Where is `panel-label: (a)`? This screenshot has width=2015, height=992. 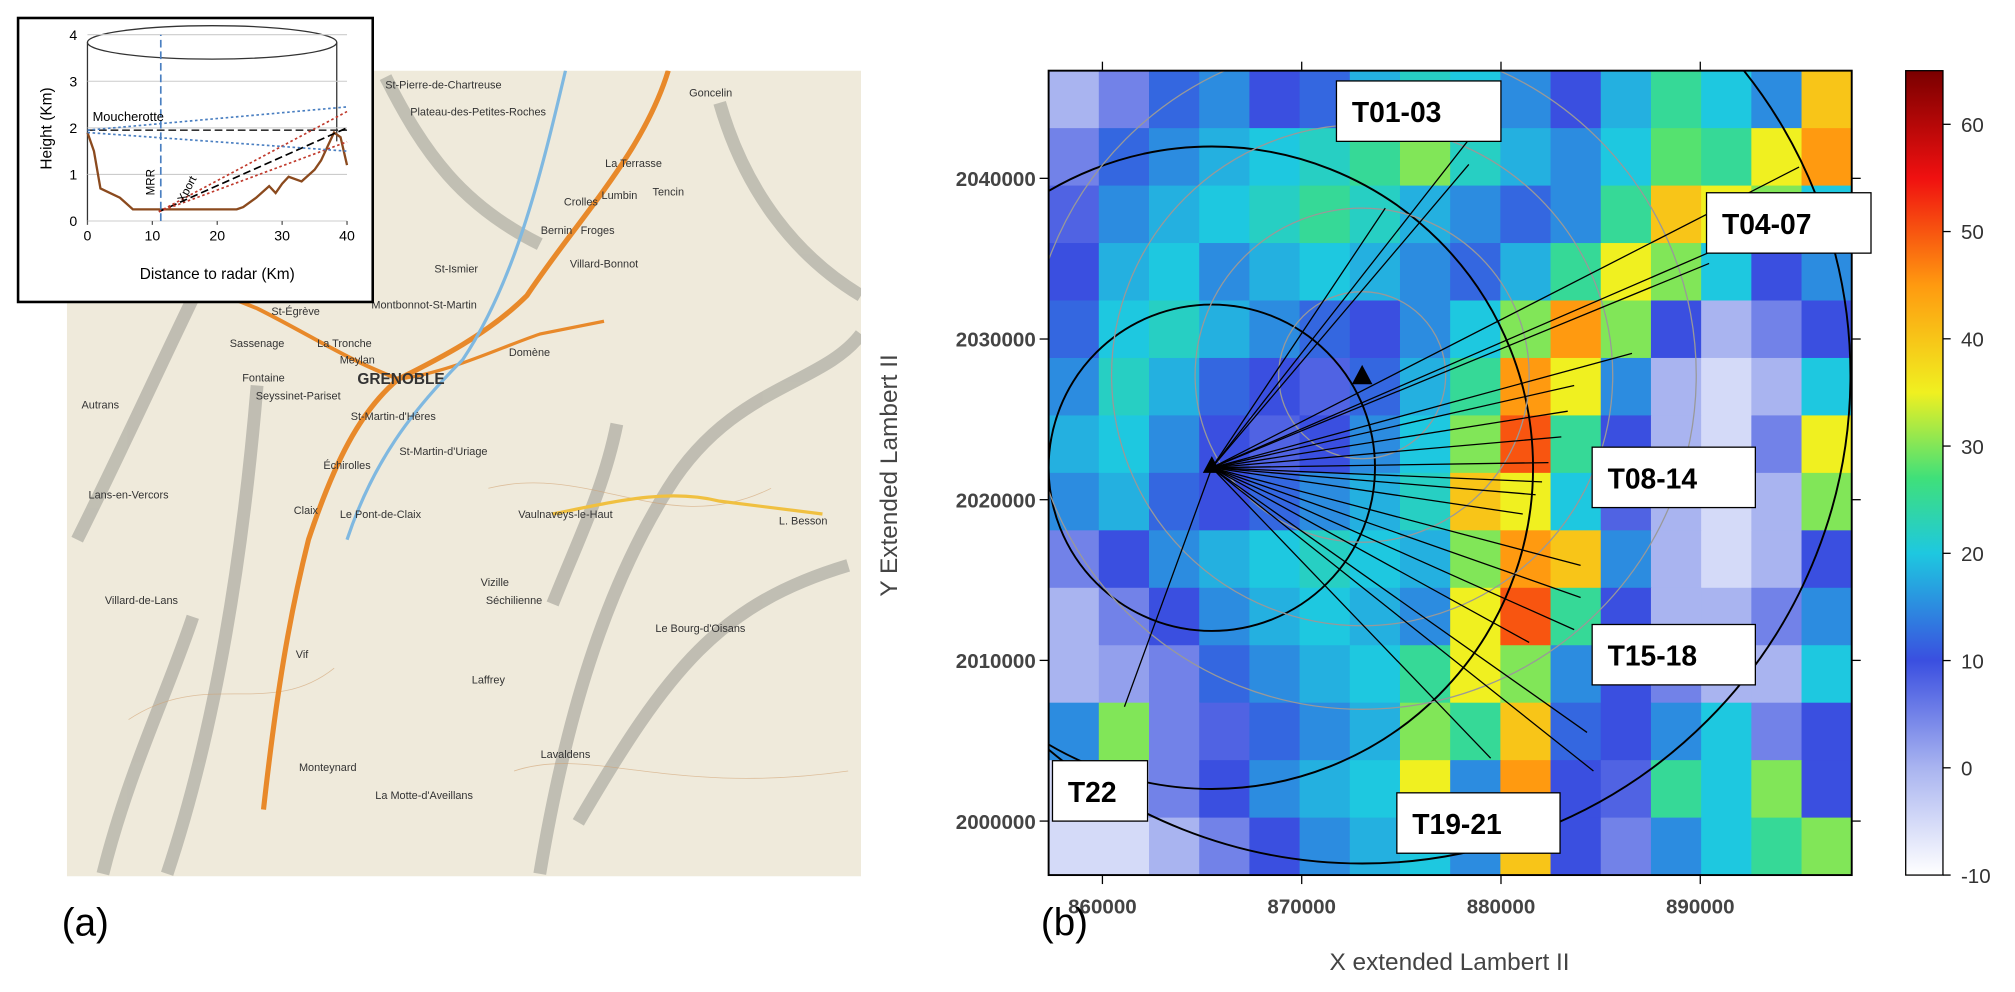 panel-label: (a) is located at coordinates (85, 922).